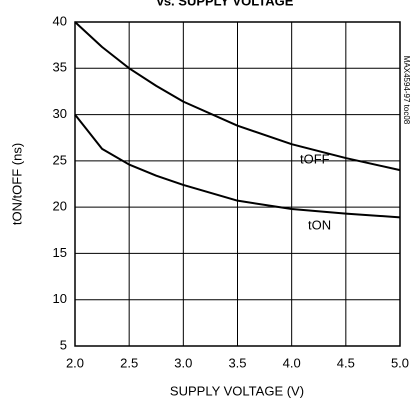 Image resolution: width=410 pixels, height=404 pixels. I want to click on x-tick-label: 2.0, so click(75, 362).